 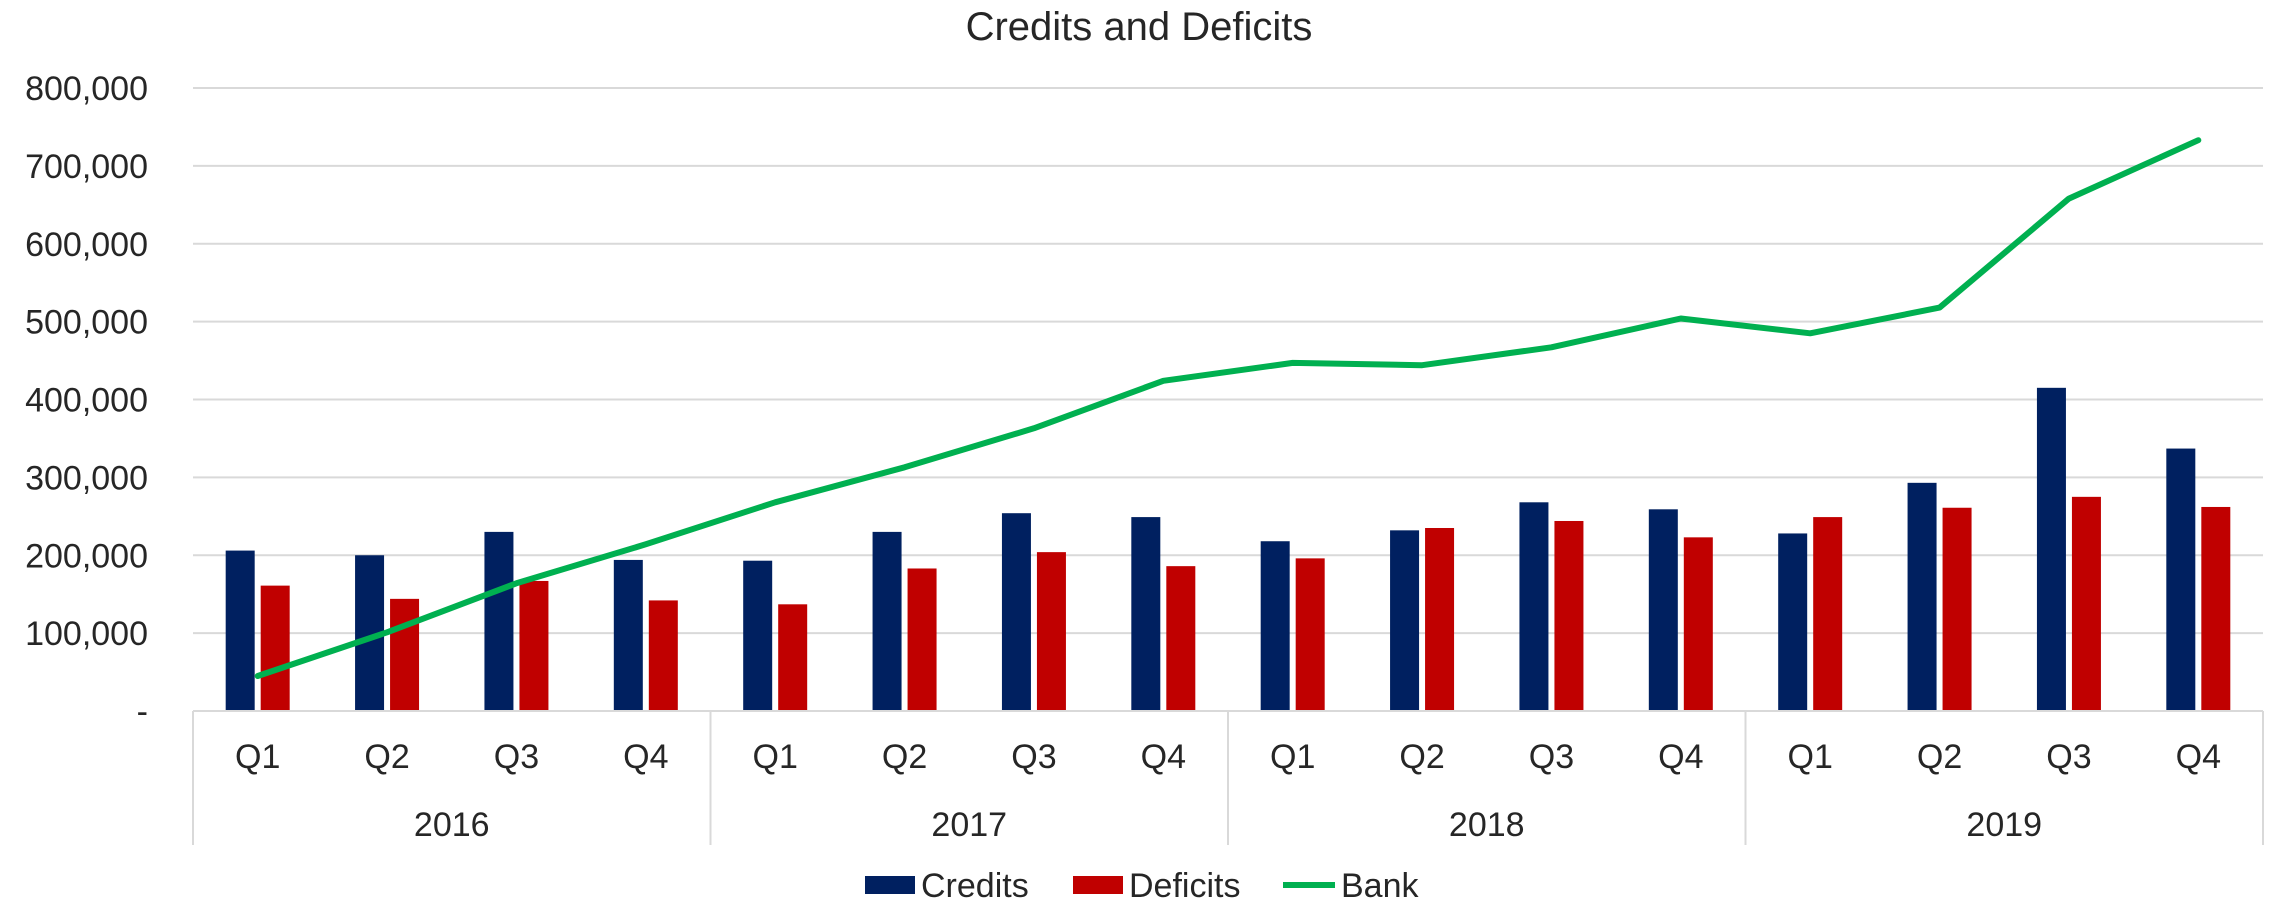 I want to click on y-tick-label: 400,000, so click(x=86, y=401).